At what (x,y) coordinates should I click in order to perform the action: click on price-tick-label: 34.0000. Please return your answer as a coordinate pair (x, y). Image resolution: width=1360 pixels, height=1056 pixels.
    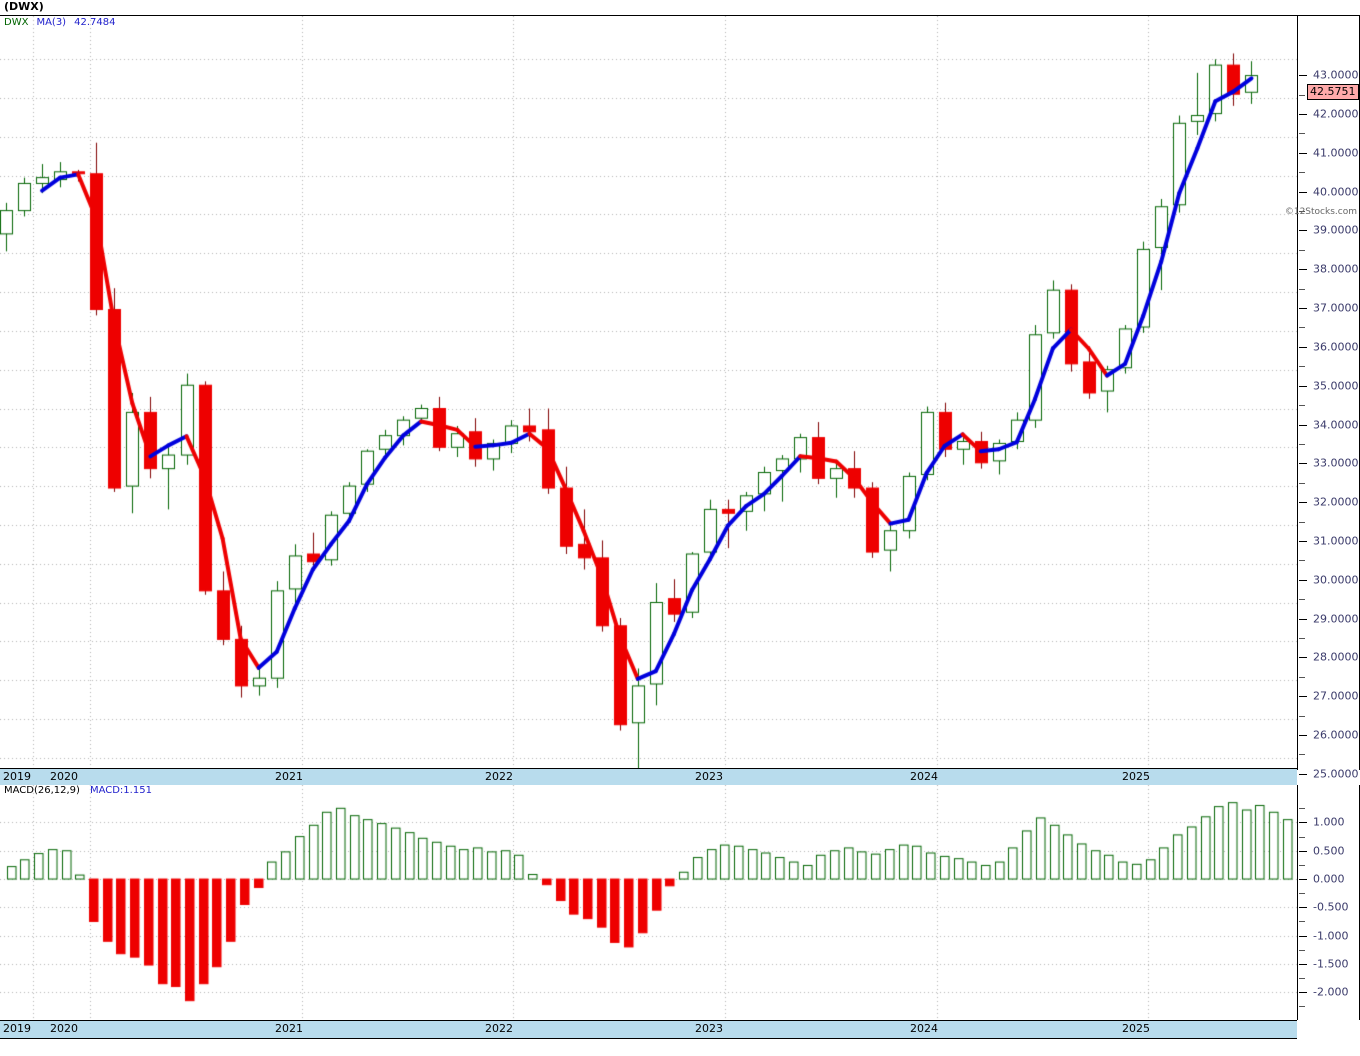
    Looking at the image, I should click on (1336, 424).